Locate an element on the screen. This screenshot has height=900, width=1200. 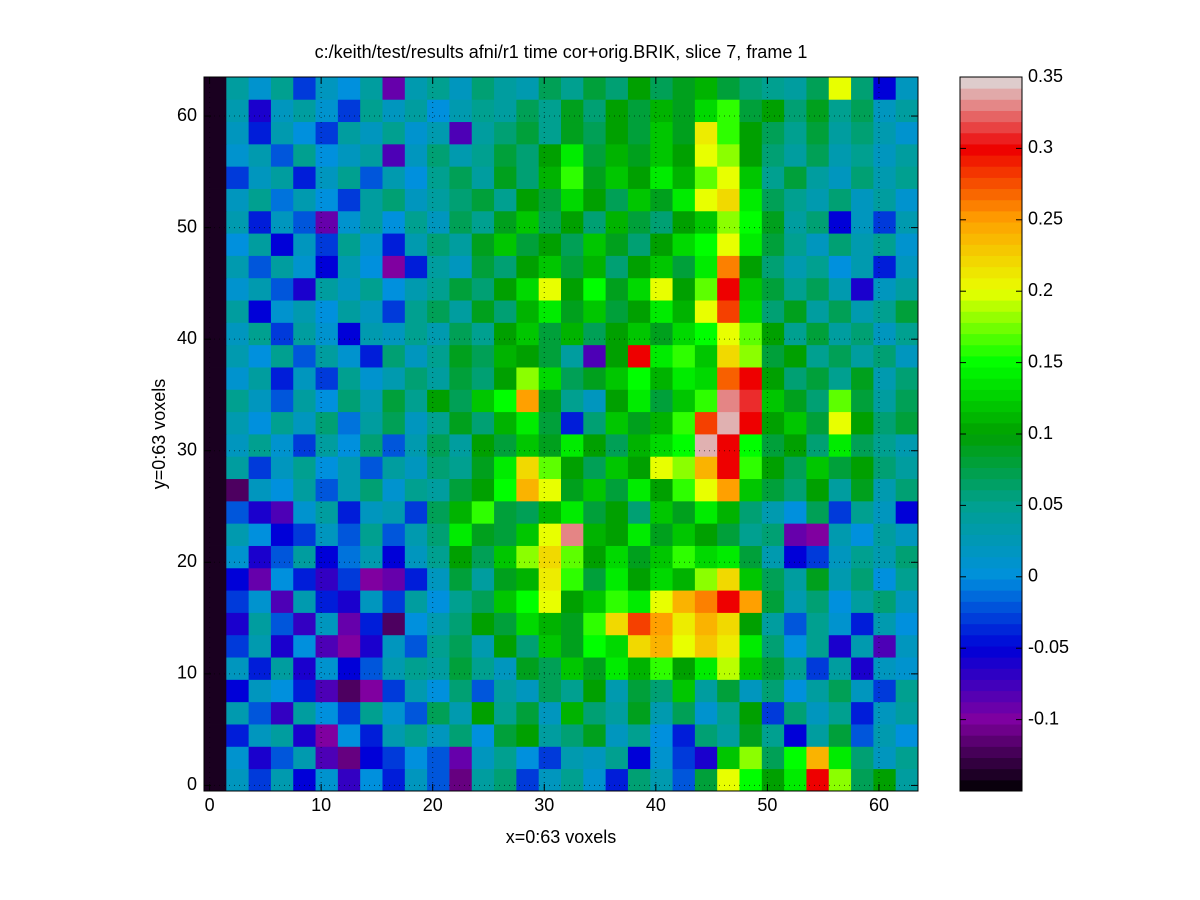
y-tick-label: 40 is located at coordinates (187, 338).